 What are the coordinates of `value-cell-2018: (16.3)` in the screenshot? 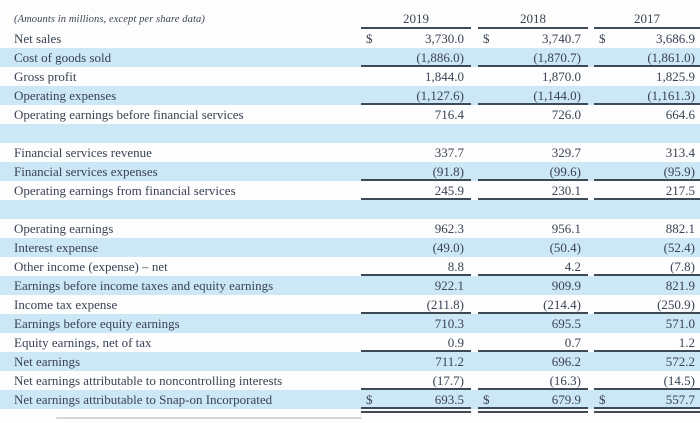 It's located at (533, 380).